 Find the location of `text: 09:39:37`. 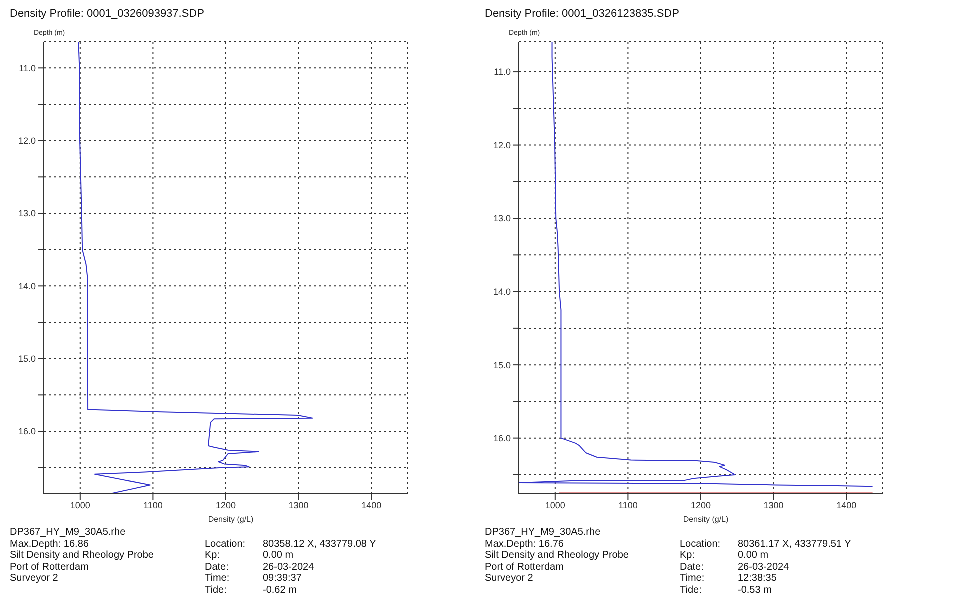

text: 09:39:37 is located at coordinates (282, 578).